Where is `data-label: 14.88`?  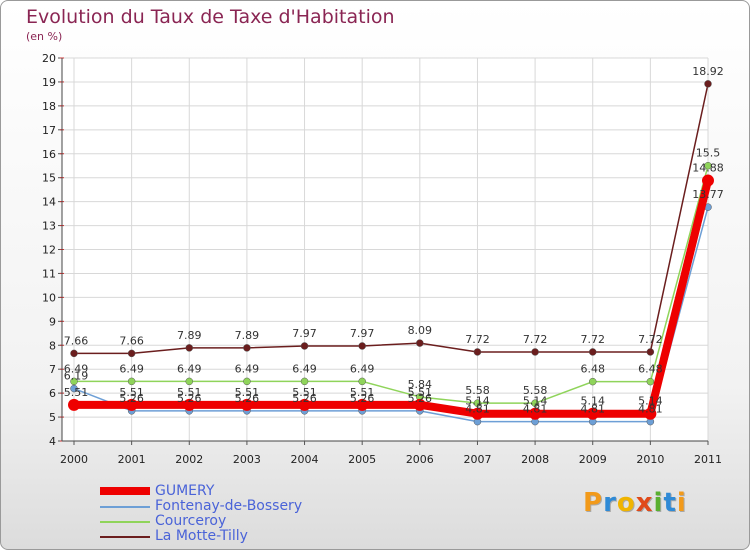
data-label: 14.88 is located at coordinates (708, 168).